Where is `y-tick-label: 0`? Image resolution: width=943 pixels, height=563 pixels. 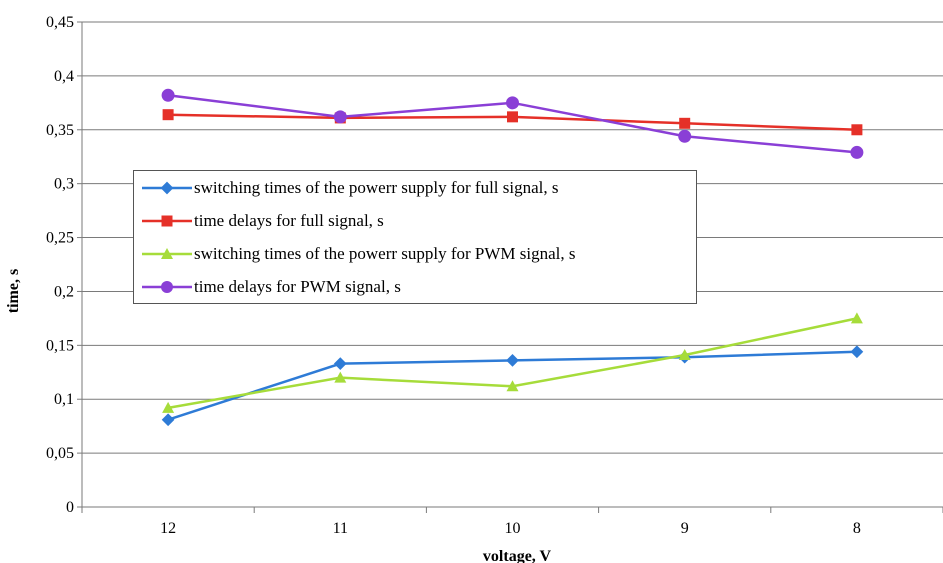 y-tick-label: 0 is located at coordinates (70, 507).